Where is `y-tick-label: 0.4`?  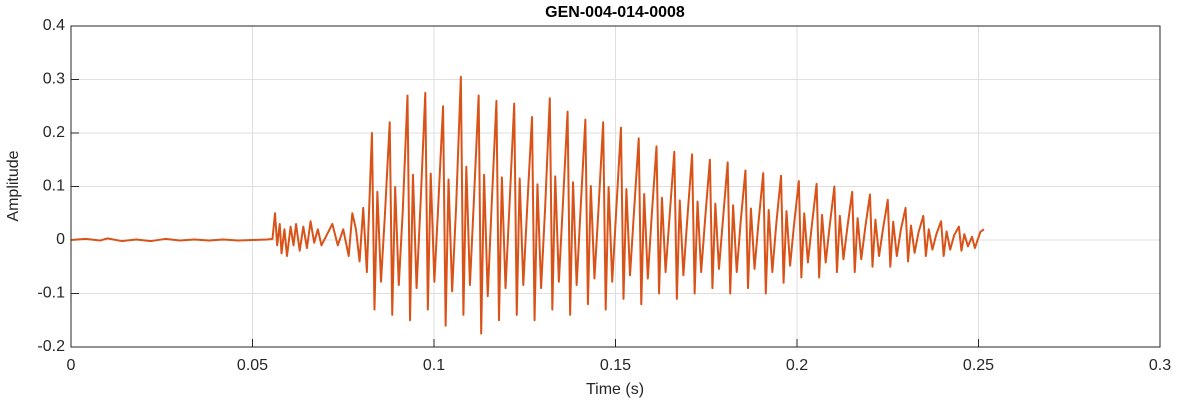
y-tick-label: 0.4 is located at coordinates (54, 25).